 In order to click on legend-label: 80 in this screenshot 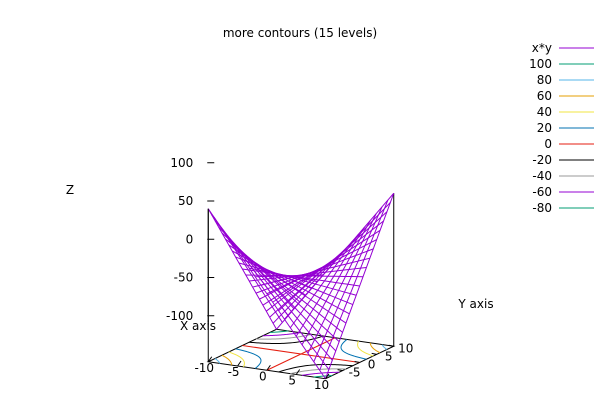, I will do `click(544, 80)`.